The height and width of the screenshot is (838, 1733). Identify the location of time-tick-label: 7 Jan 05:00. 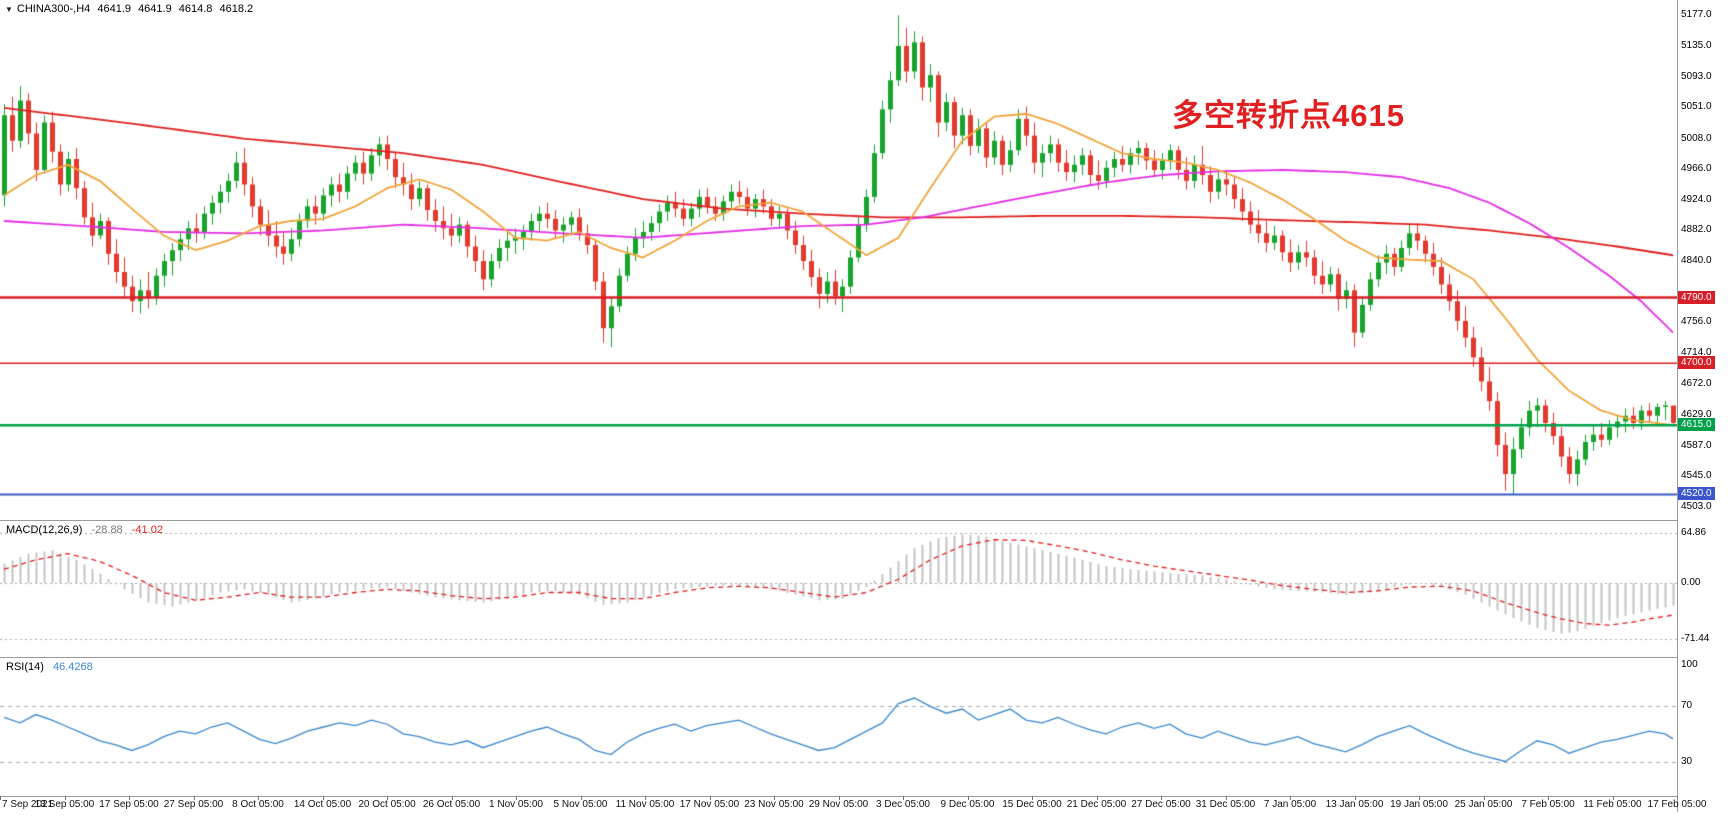
(1290, 804).